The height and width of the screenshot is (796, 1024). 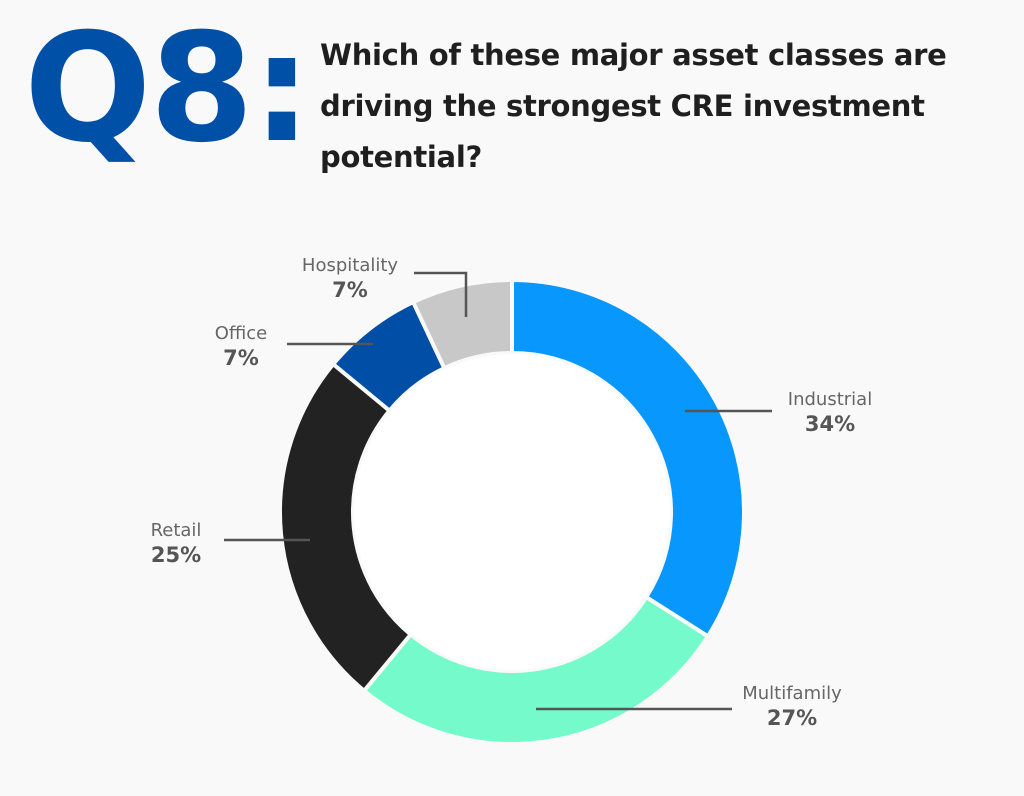 I want to click on leader-line-hospitality, so click(x=441, y=294).